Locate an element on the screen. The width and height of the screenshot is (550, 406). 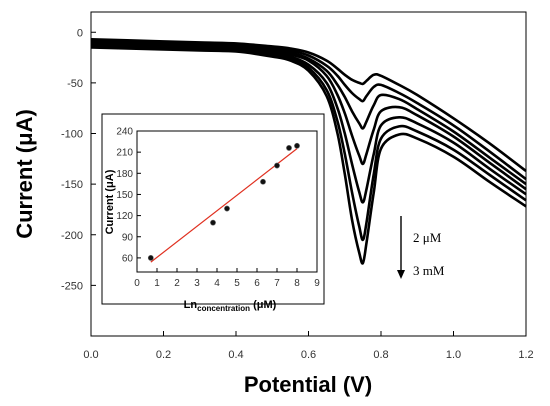
main-x-tick-label: 0.6 is located at coordinates (308, 355).